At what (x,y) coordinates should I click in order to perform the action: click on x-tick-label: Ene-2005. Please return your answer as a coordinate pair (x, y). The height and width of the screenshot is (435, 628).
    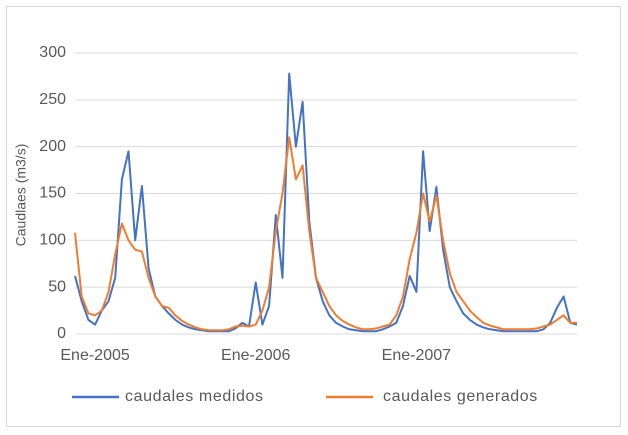
    Looking at the image, I should click on (94, 355).